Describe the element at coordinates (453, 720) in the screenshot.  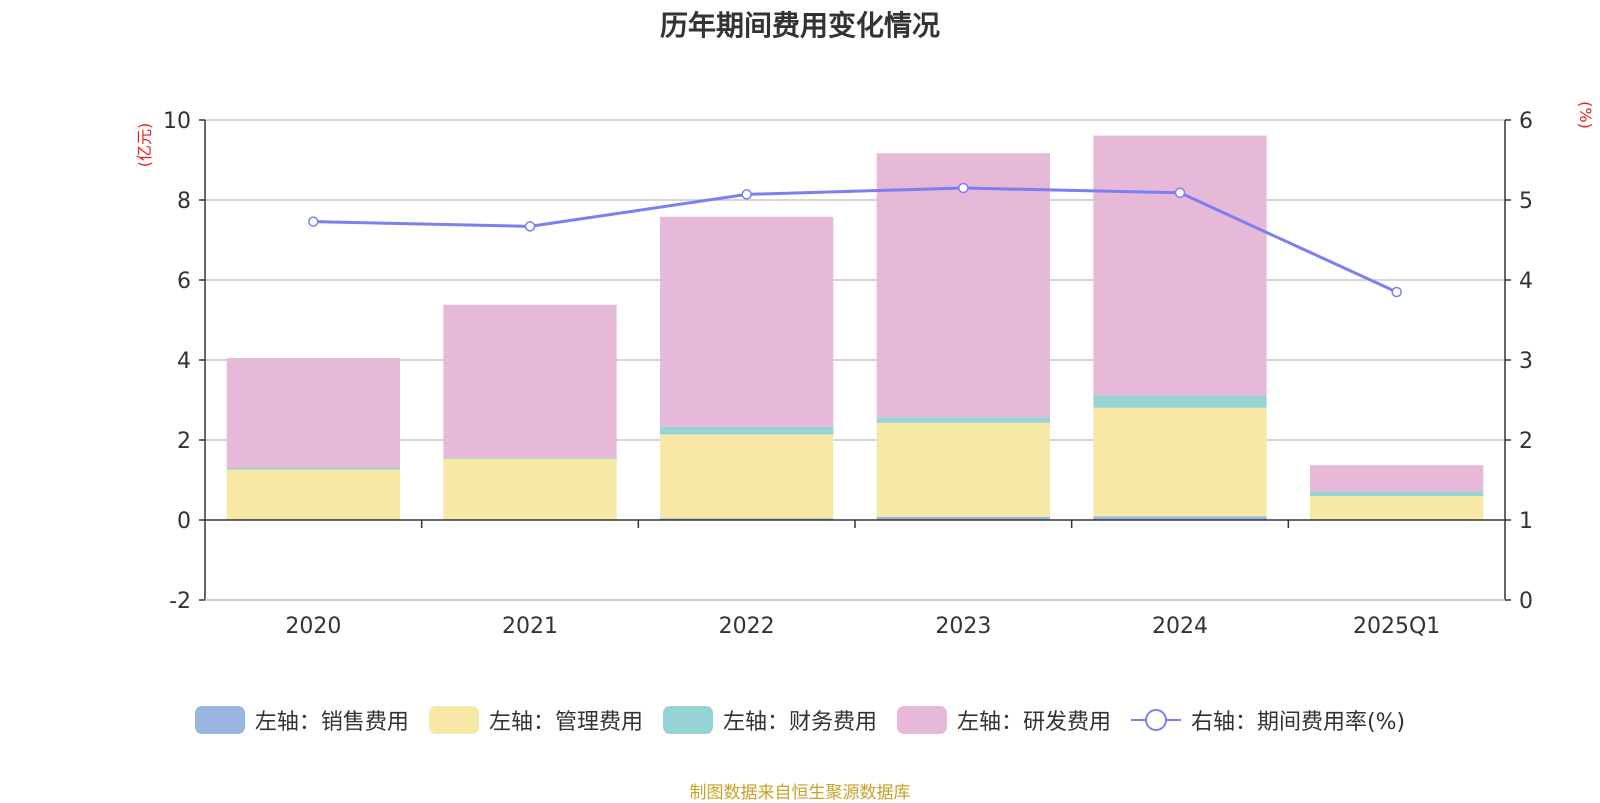
I see `legend-swatch-admin` at that location.